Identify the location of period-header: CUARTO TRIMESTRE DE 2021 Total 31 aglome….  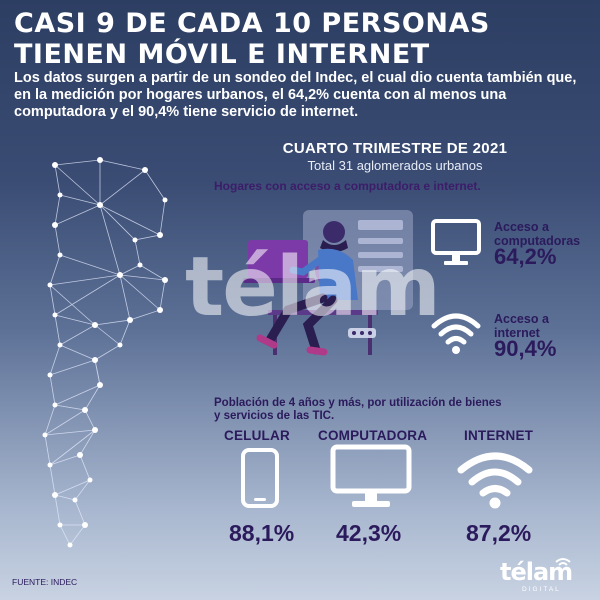
(395, 156).